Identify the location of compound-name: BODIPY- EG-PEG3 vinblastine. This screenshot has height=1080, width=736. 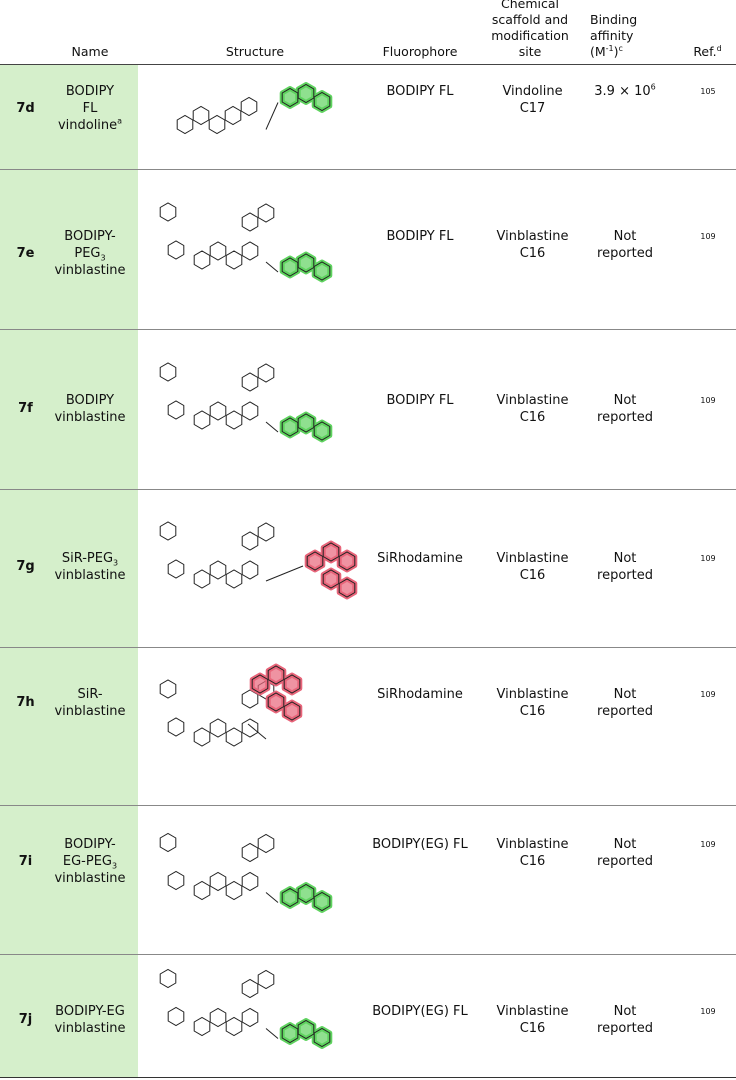
(90, 861).